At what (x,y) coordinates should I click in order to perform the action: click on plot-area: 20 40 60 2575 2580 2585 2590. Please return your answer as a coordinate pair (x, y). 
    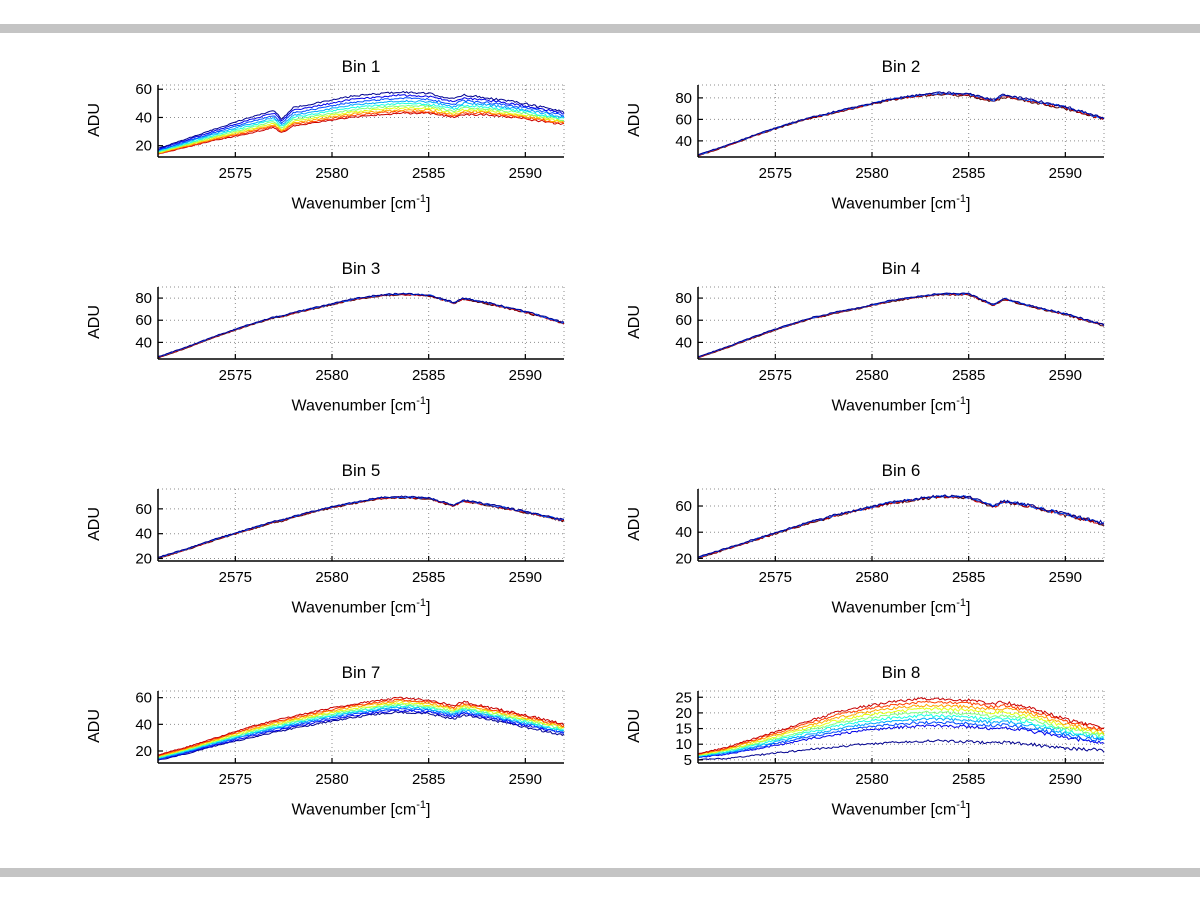
    Looking at the image, I should click on (341, 739).